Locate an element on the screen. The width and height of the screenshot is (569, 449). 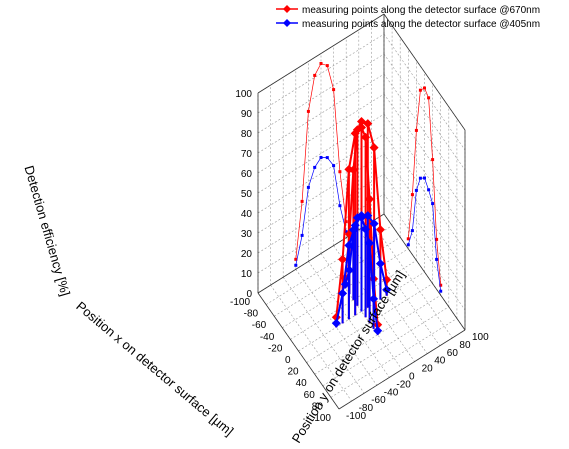
y-tick-label: 40 is located at coordinates (440, 361).